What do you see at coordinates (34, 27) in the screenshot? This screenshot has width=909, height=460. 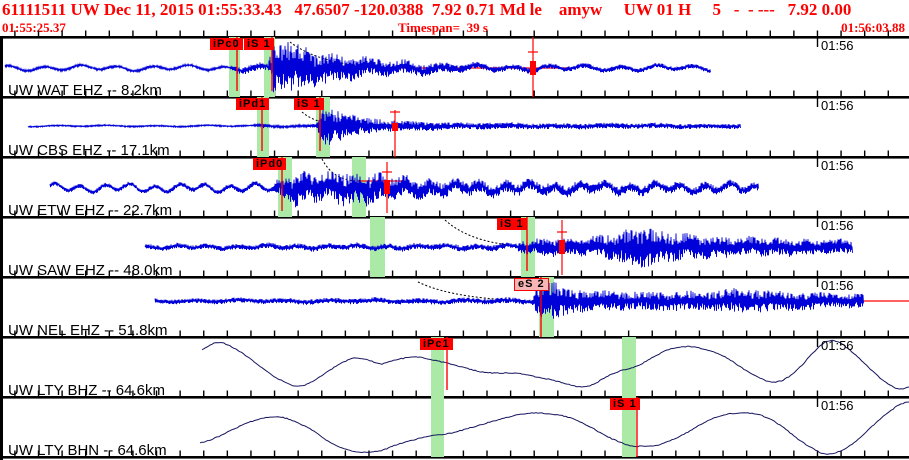 I see `window-start-time: 01:55:25.37` at bounding box center [34, 27].